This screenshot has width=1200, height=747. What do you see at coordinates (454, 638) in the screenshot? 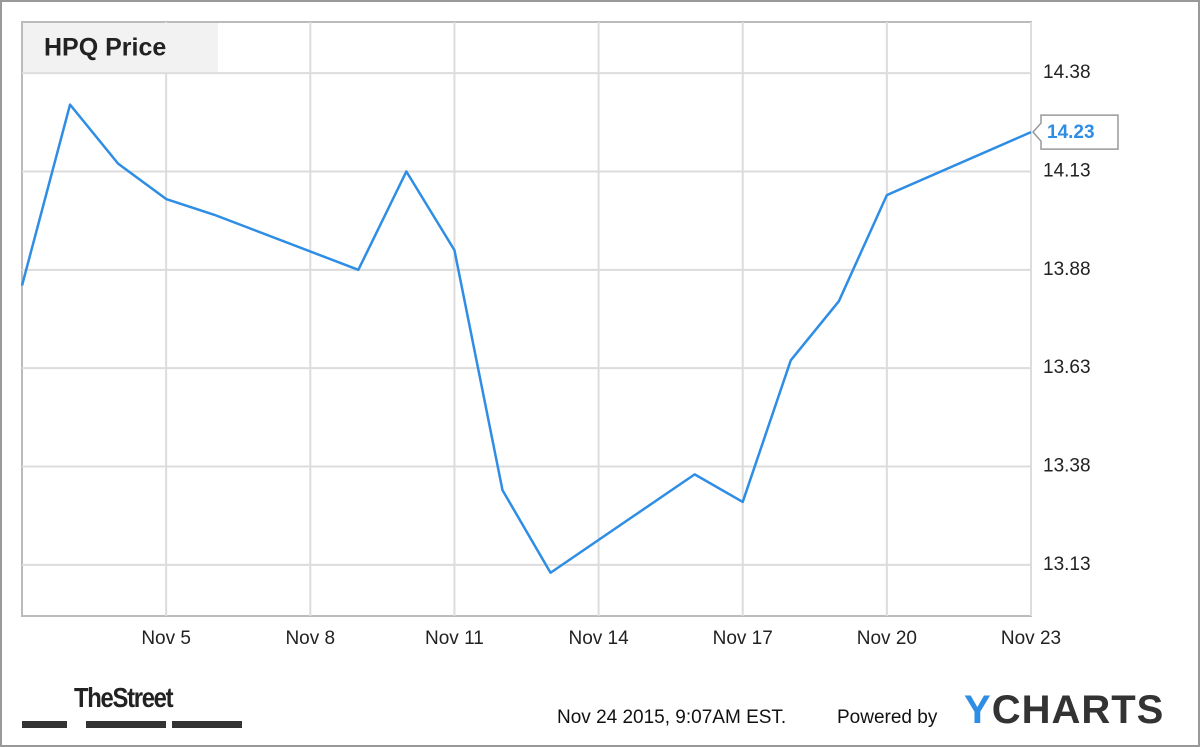
I see `x-tick-label: Nov 11` at bounding box center [454, 638].